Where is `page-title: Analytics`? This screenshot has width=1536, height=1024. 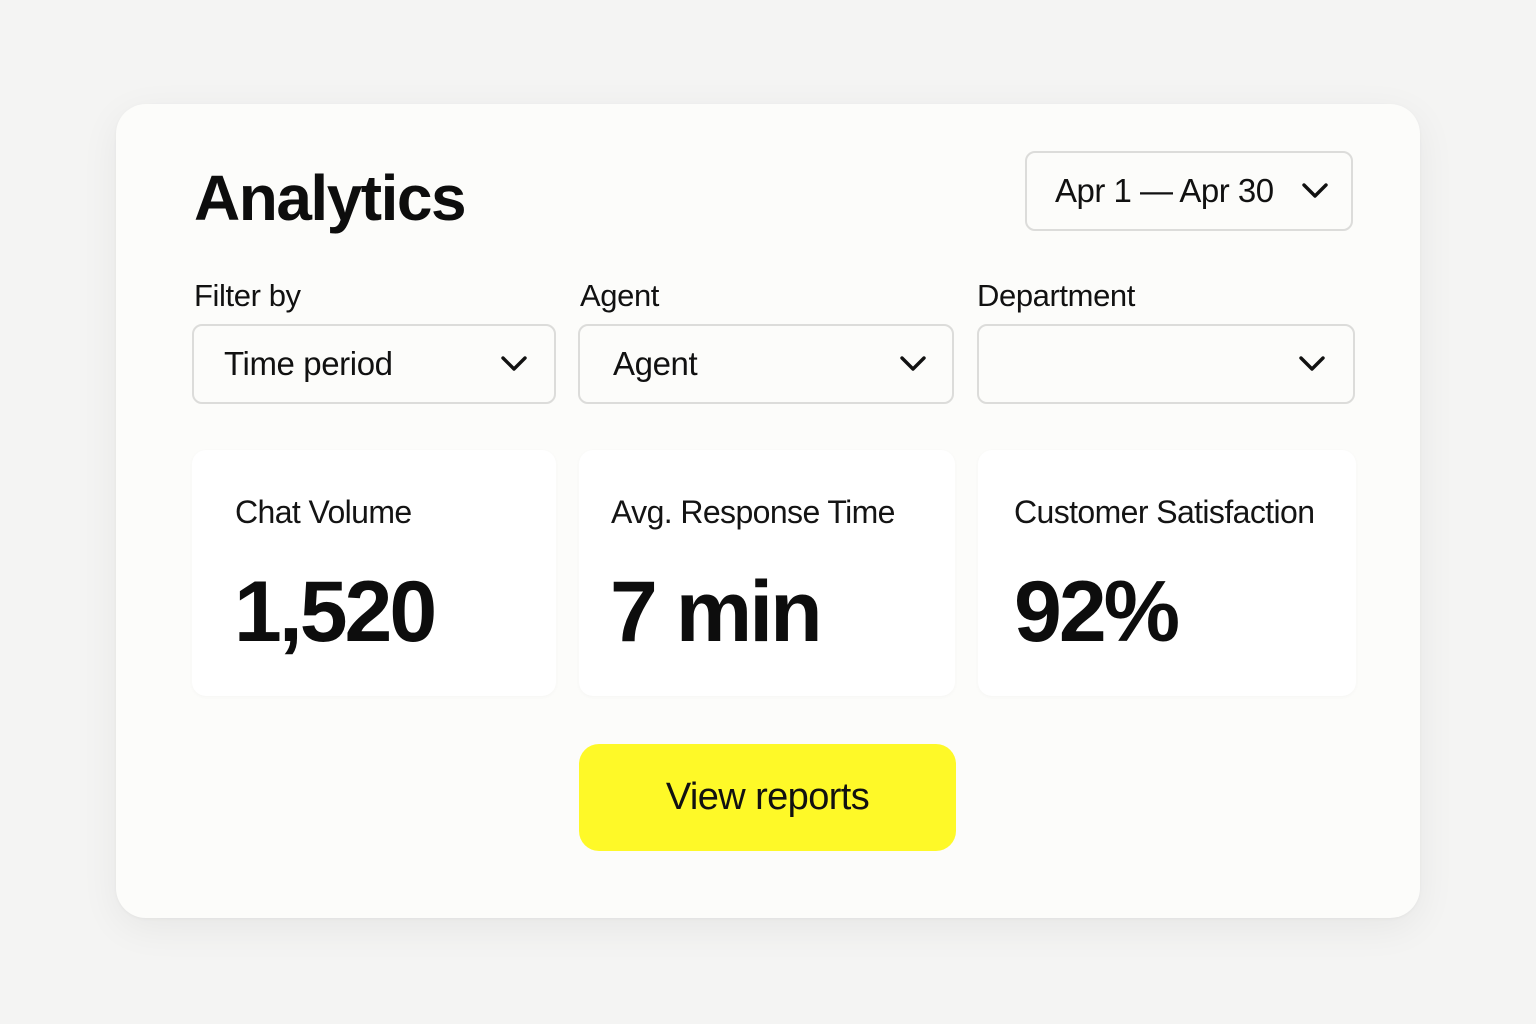
page-title: Analytics is located at coordinates (330, 198).